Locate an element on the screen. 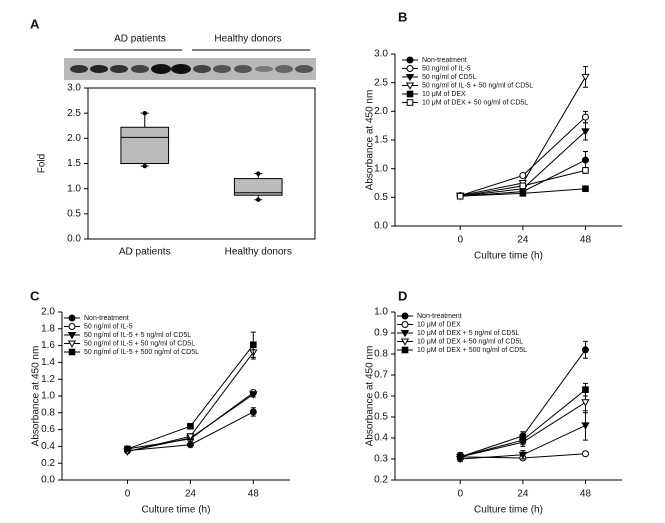  y-tick-label: 1.8 is located at coordinates (48, 328).